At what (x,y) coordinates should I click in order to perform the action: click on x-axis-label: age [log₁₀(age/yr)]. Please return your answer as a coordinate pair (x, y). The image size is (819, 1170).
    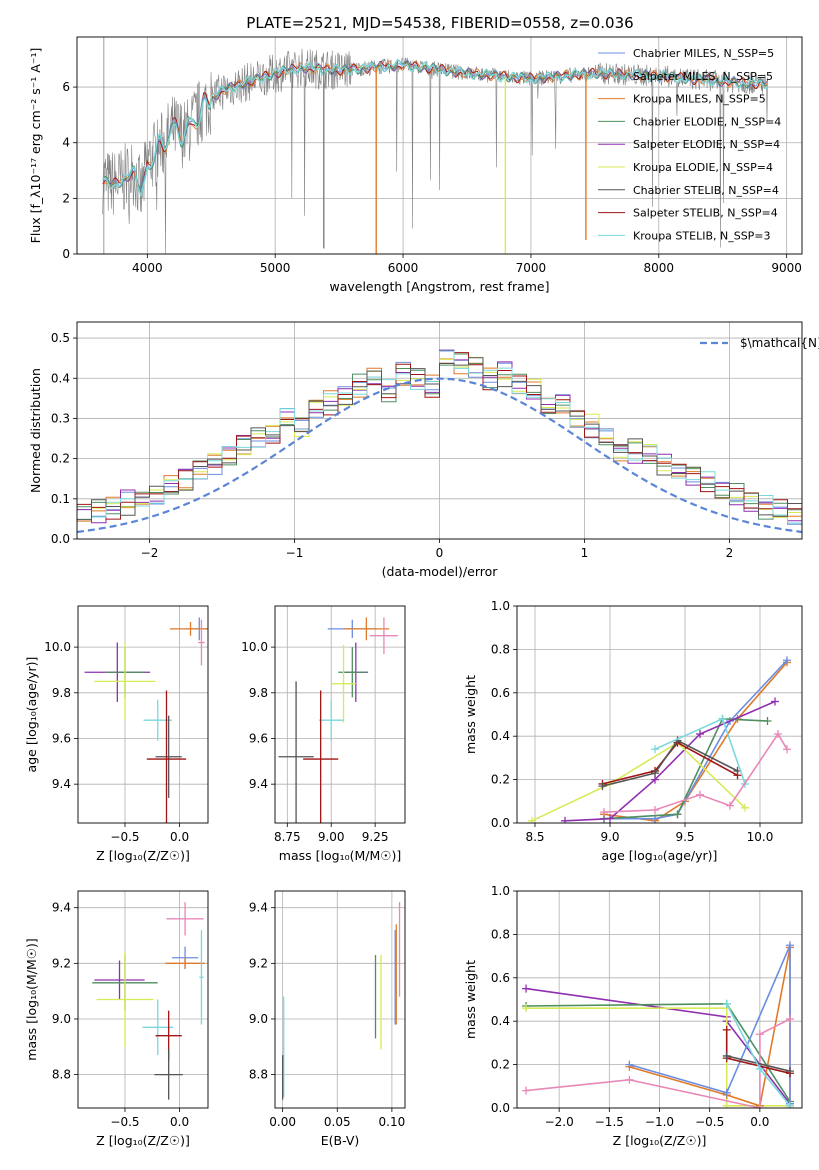
    Looking at the image, I should click on (660, 855).